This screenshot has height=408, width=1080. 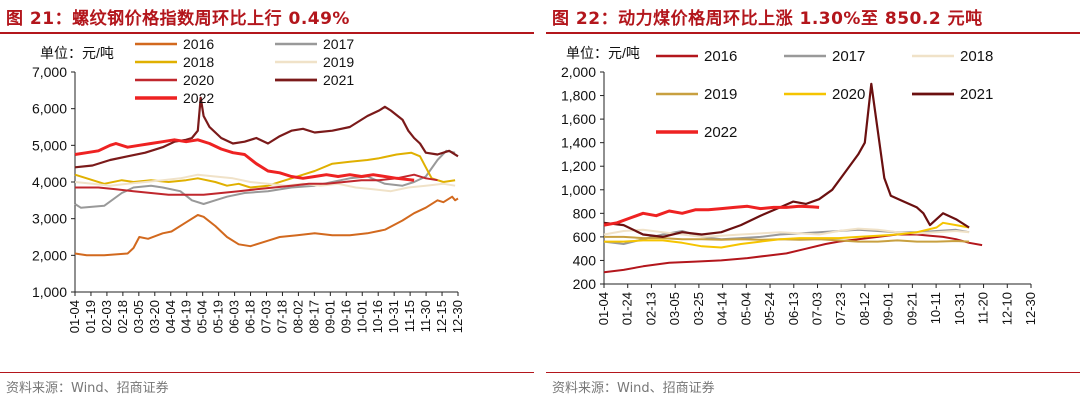 What do you see at coordinates (49, 145) in the screenshot?
I see `y-tick-label: 5,000` at bounding box center [49, 145].